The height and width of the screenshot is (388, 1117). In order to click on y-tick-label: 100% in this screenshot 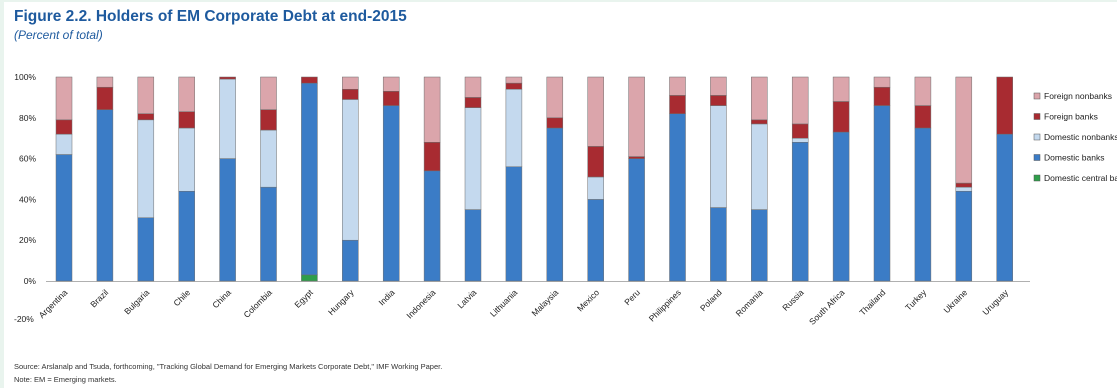, I will do `click(25, 77)`.